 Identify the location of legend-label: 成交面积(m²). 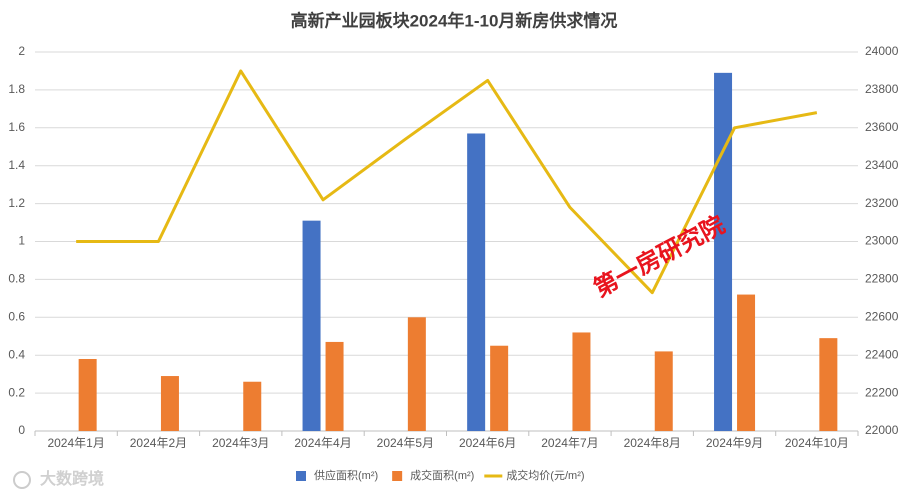
(442, 475).